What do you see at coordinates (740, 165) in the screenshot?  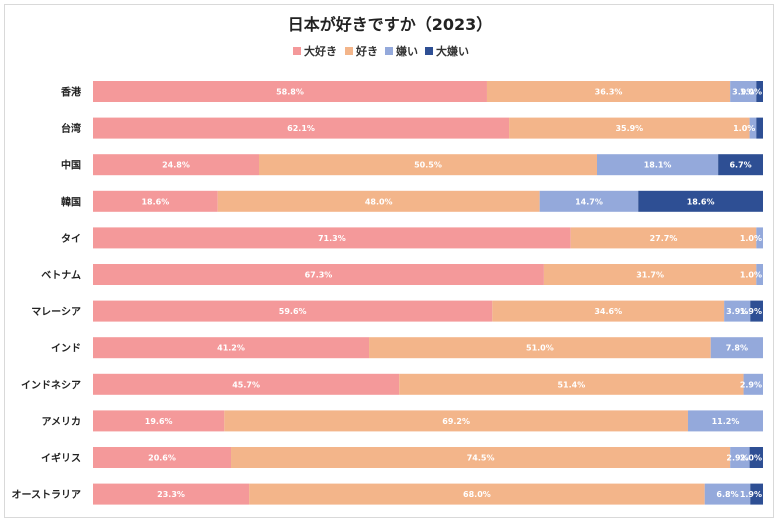 I see `data-label-2-3: 6.7%` at bounding box center [740, 165].